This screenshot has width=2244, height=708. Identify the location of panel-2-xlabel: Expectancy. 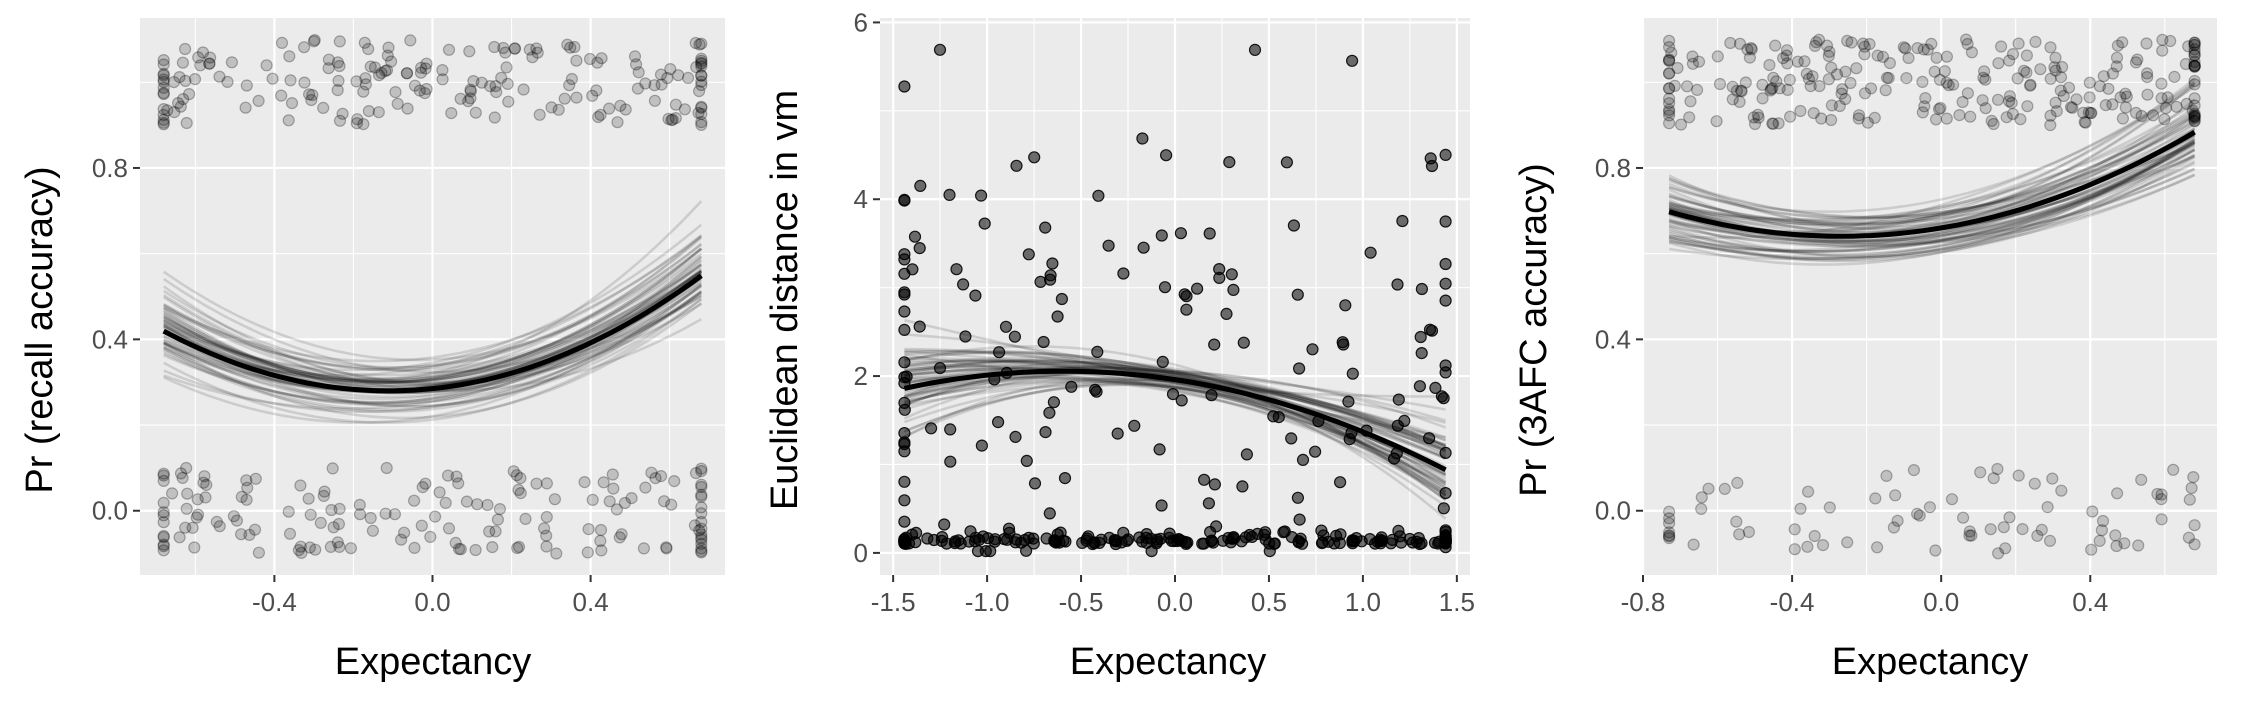
(1168, 662).